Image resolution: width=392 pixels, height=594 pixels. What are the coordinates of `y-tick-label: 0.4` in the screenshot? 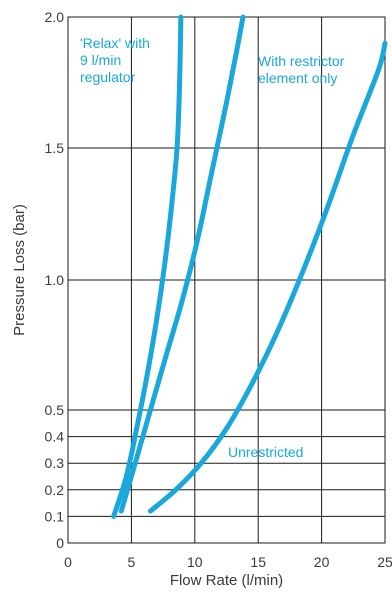 It's located at (55, 437).